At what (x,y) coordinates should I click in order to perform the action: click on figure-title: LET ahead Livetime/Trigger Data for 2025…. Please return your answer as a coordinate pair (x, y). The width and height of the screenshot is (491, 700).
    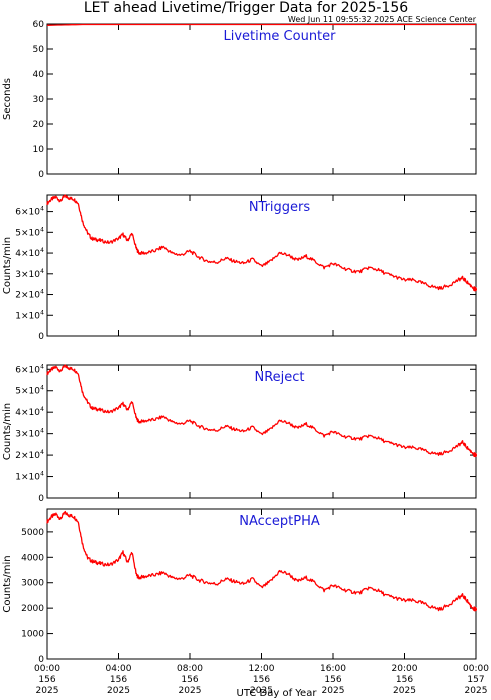
    Looking at the image, I should click on (246, 8).